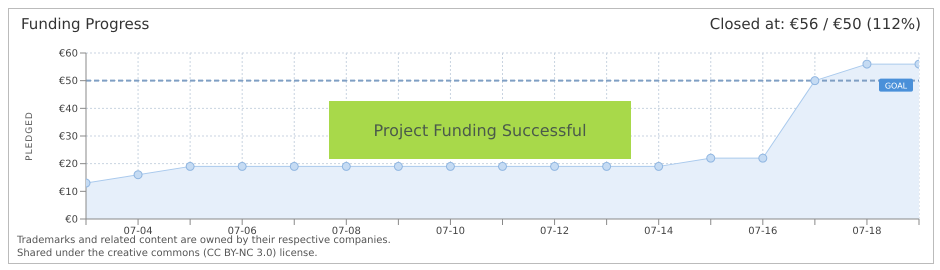 The width and height of the screenshot is (940, 270). Describe the element at coordinates (659, 232) in the screenshot. I see `x-tick-label: 07-14` at that location.